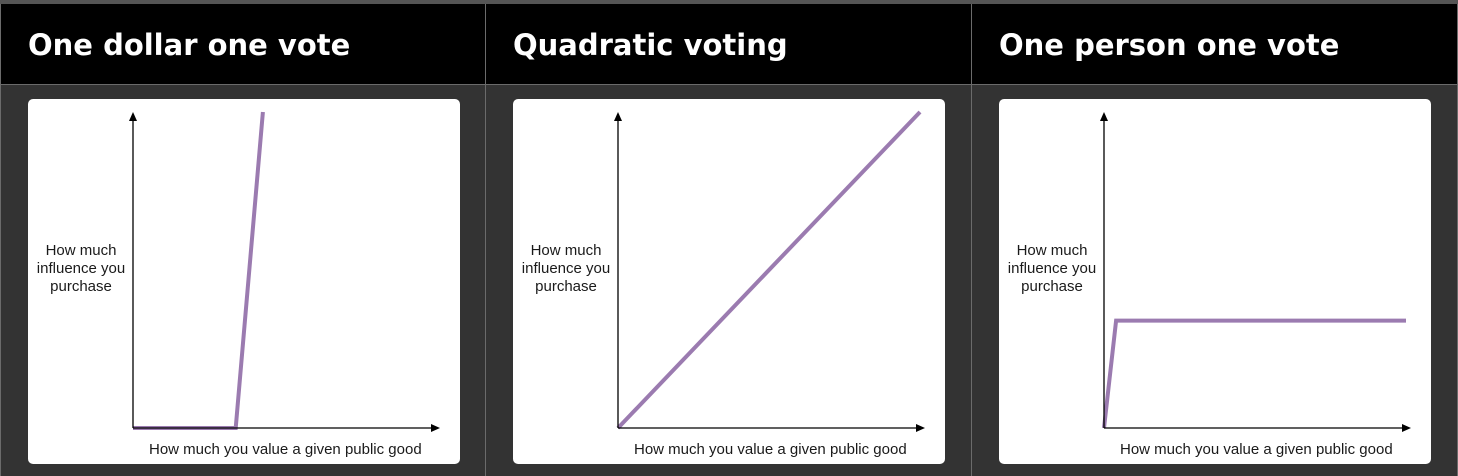 The width and height of the screenshot is (1458, 476). What do you see at coordinates (1169, 45) in the screenshot?
I see `column-title: One person one vote` at bounding box center [1169, 45].